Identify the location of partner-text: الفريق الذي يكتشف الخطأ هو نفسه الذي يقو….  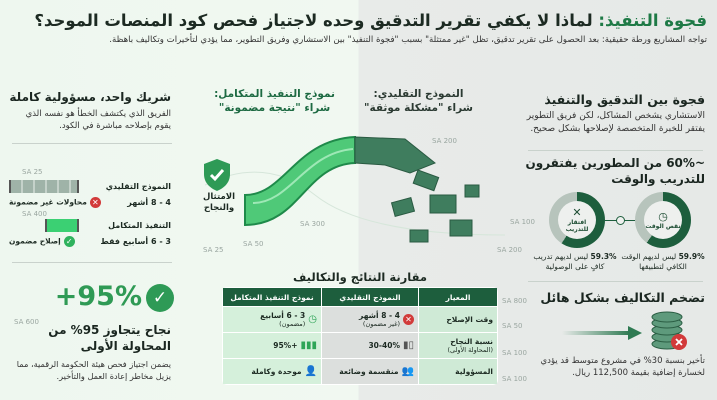
(98, 120).